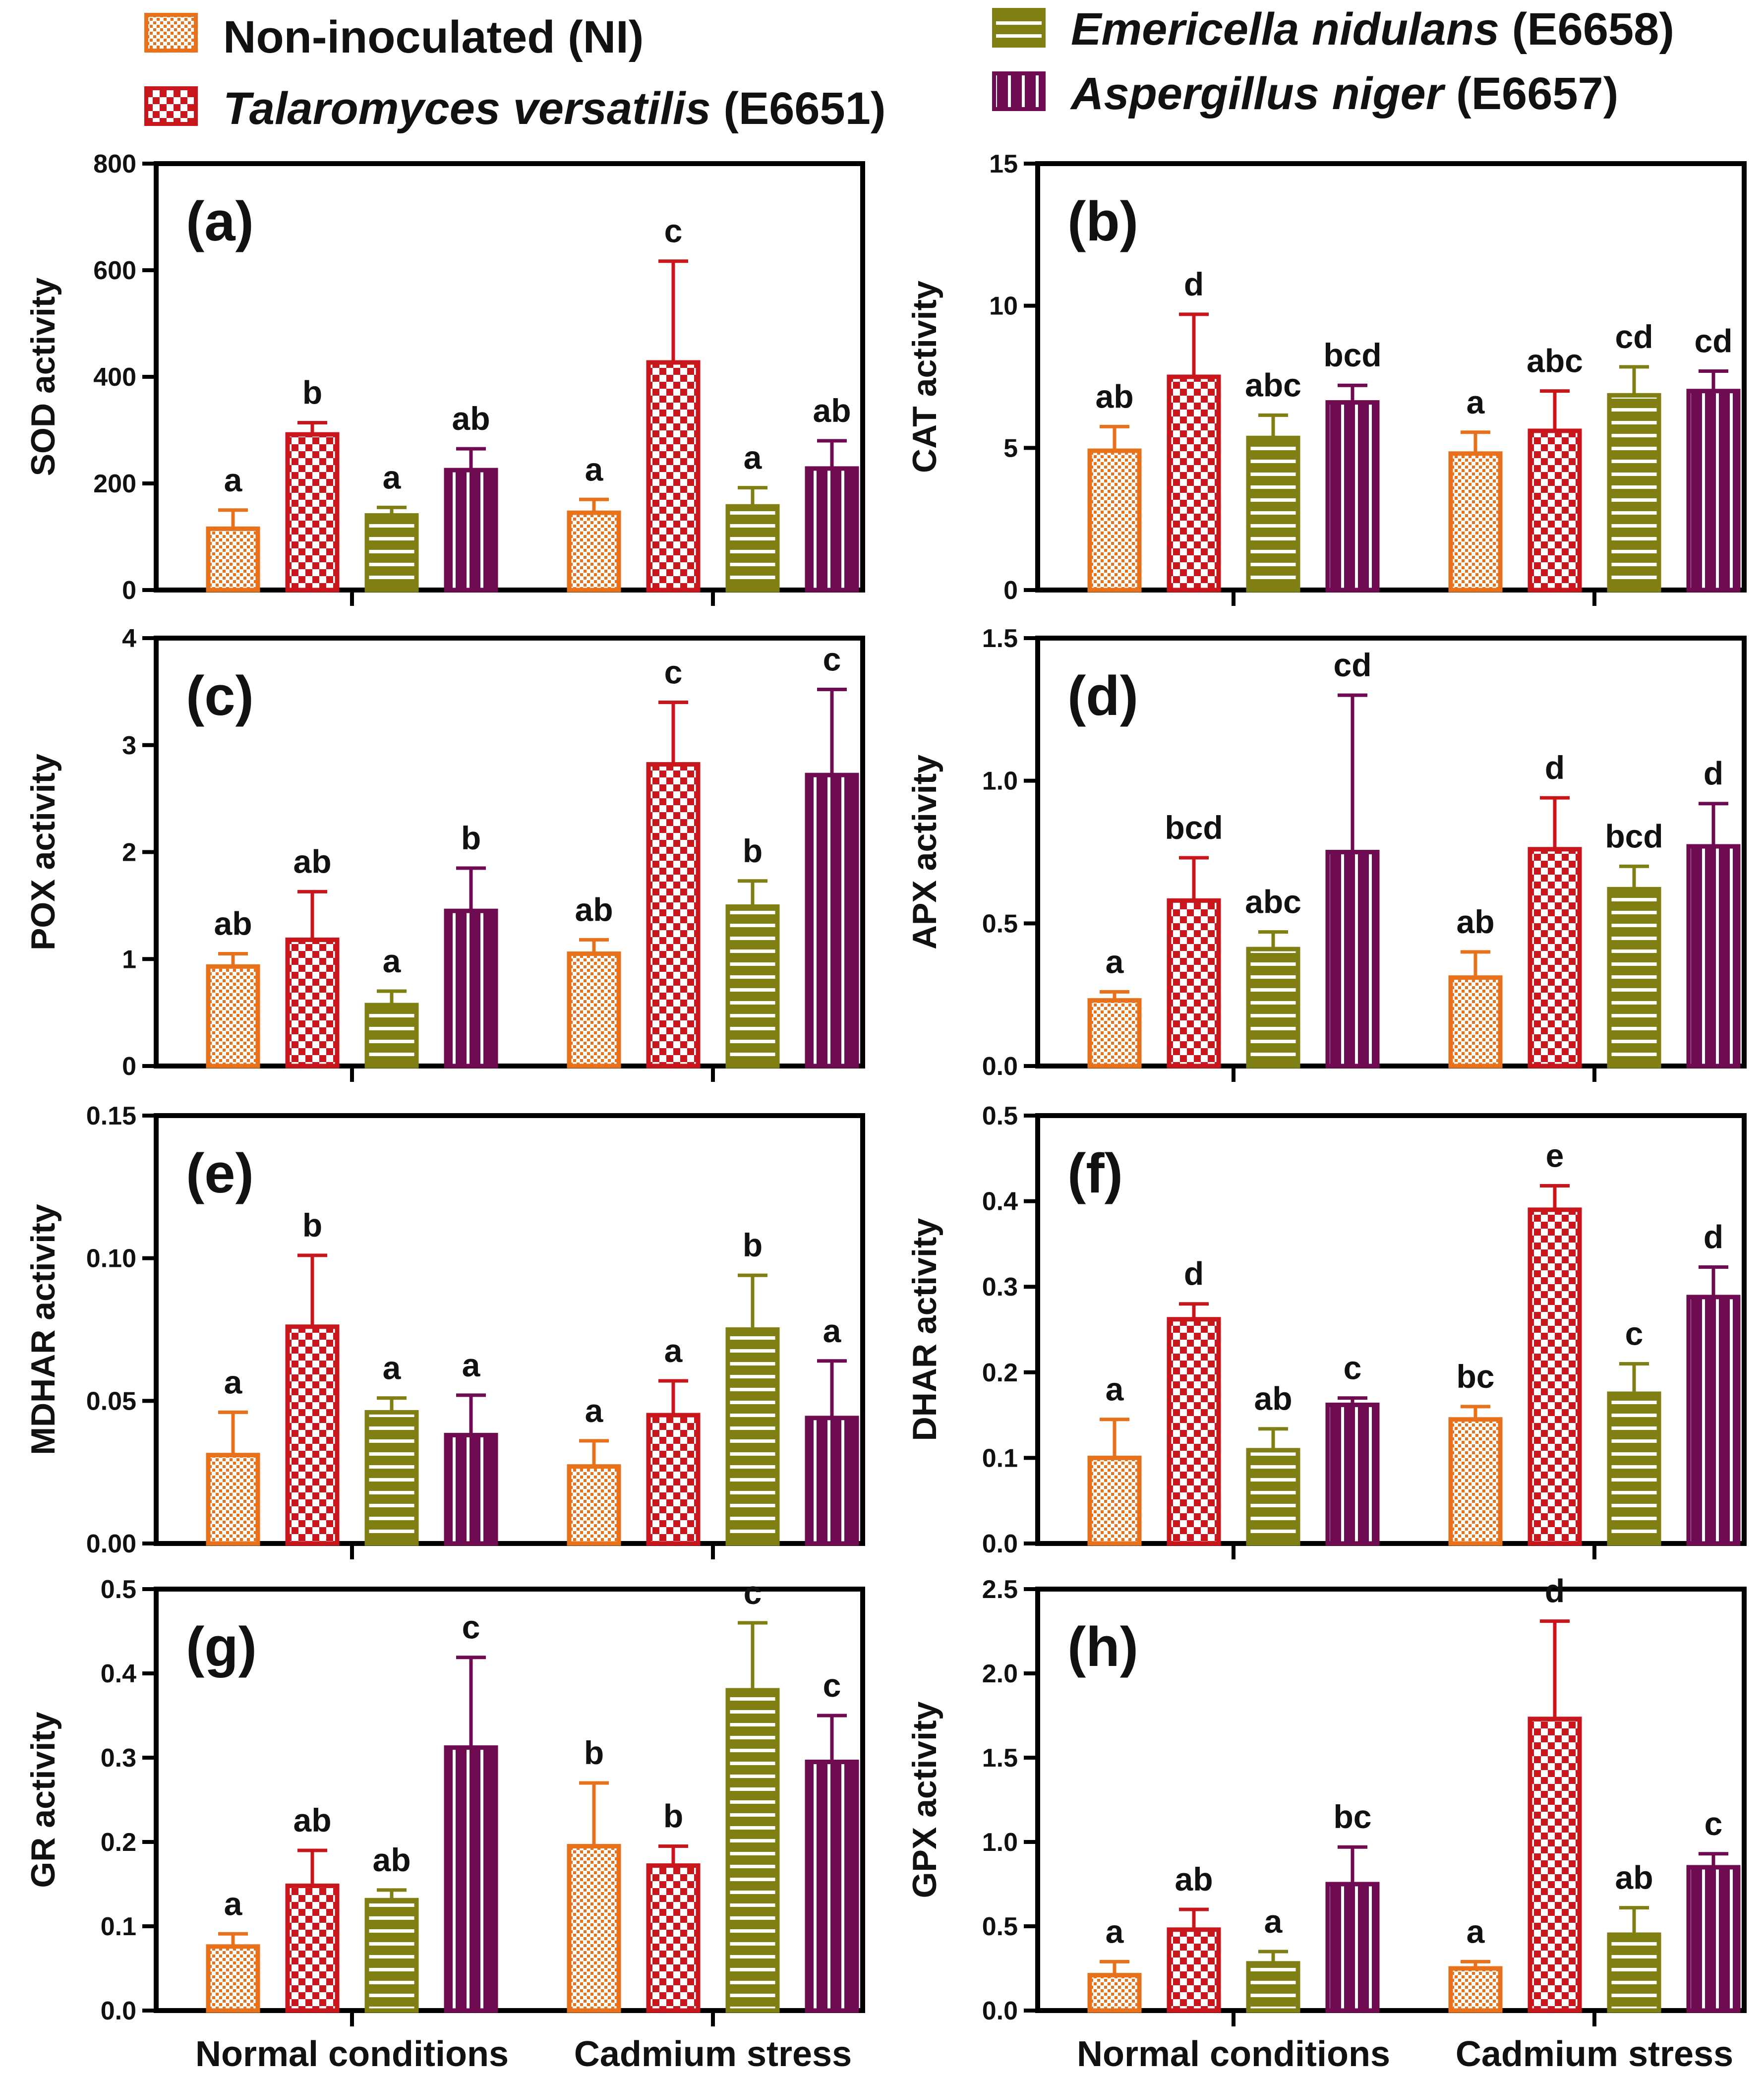 The width and height of the screenshot is (1764, 2076). I want to click on bar-group-e6651-cadmium: b, so click(674, 1905).